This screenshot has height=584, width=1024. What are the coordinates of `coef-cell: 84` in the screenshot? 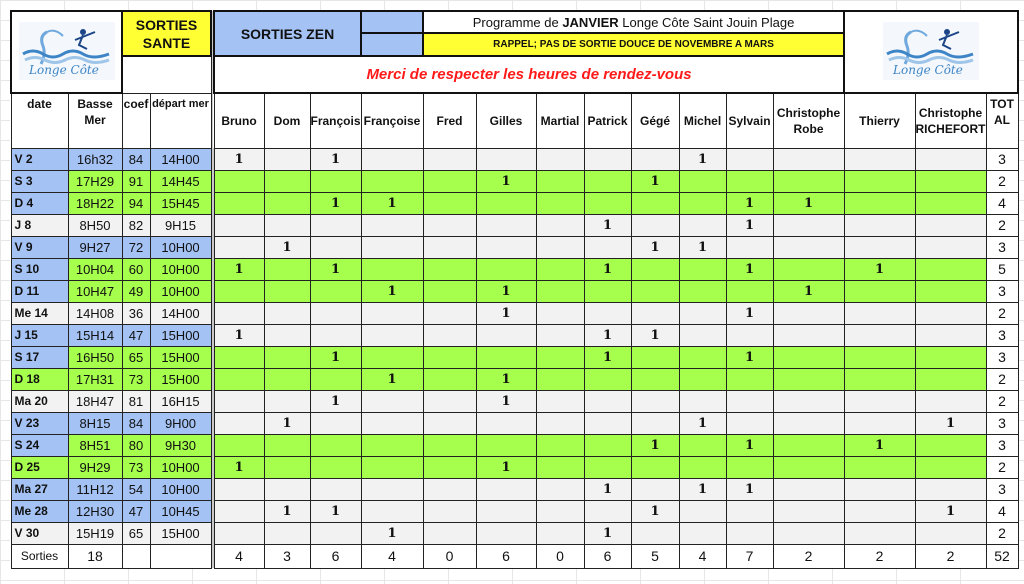 It's located at (136, 423).